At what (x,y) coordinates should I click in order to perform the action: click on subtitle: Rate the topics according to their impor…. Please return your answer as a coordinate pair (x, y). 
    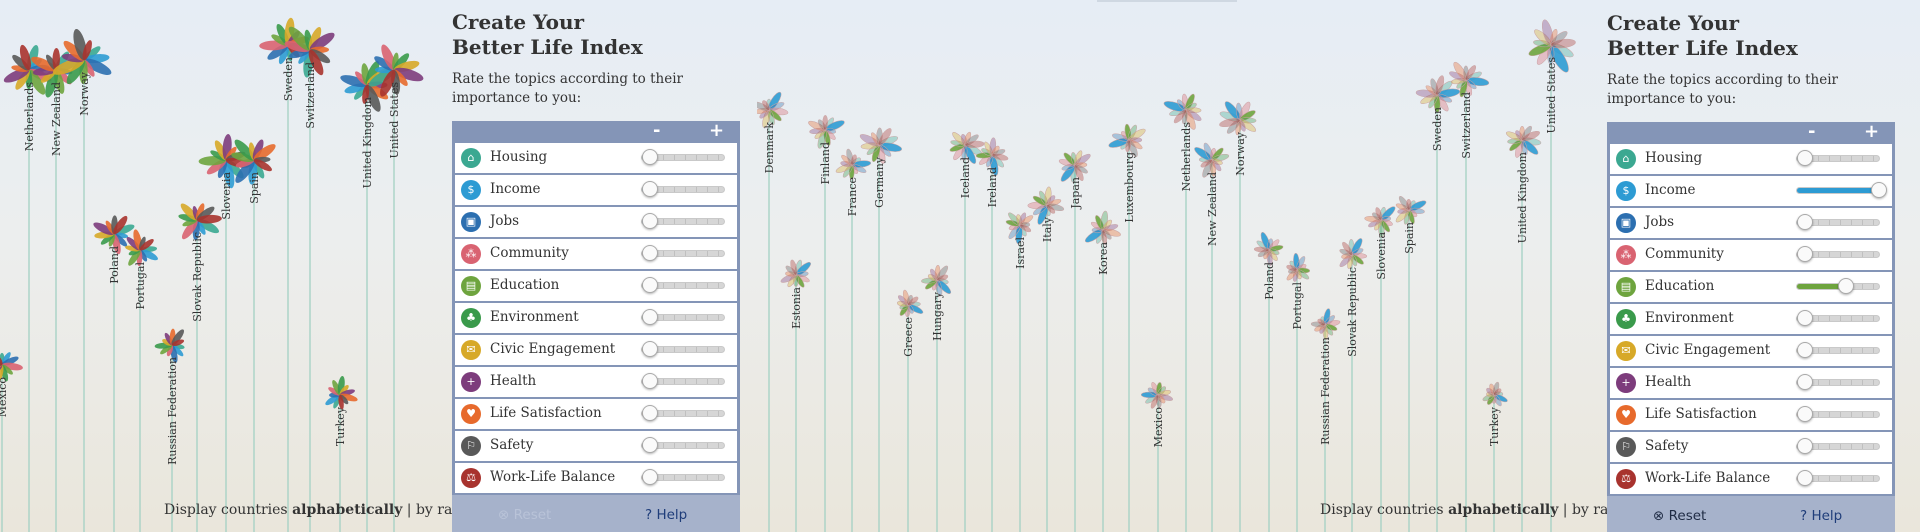
    Looking at the image, I should click on (1722, 89).